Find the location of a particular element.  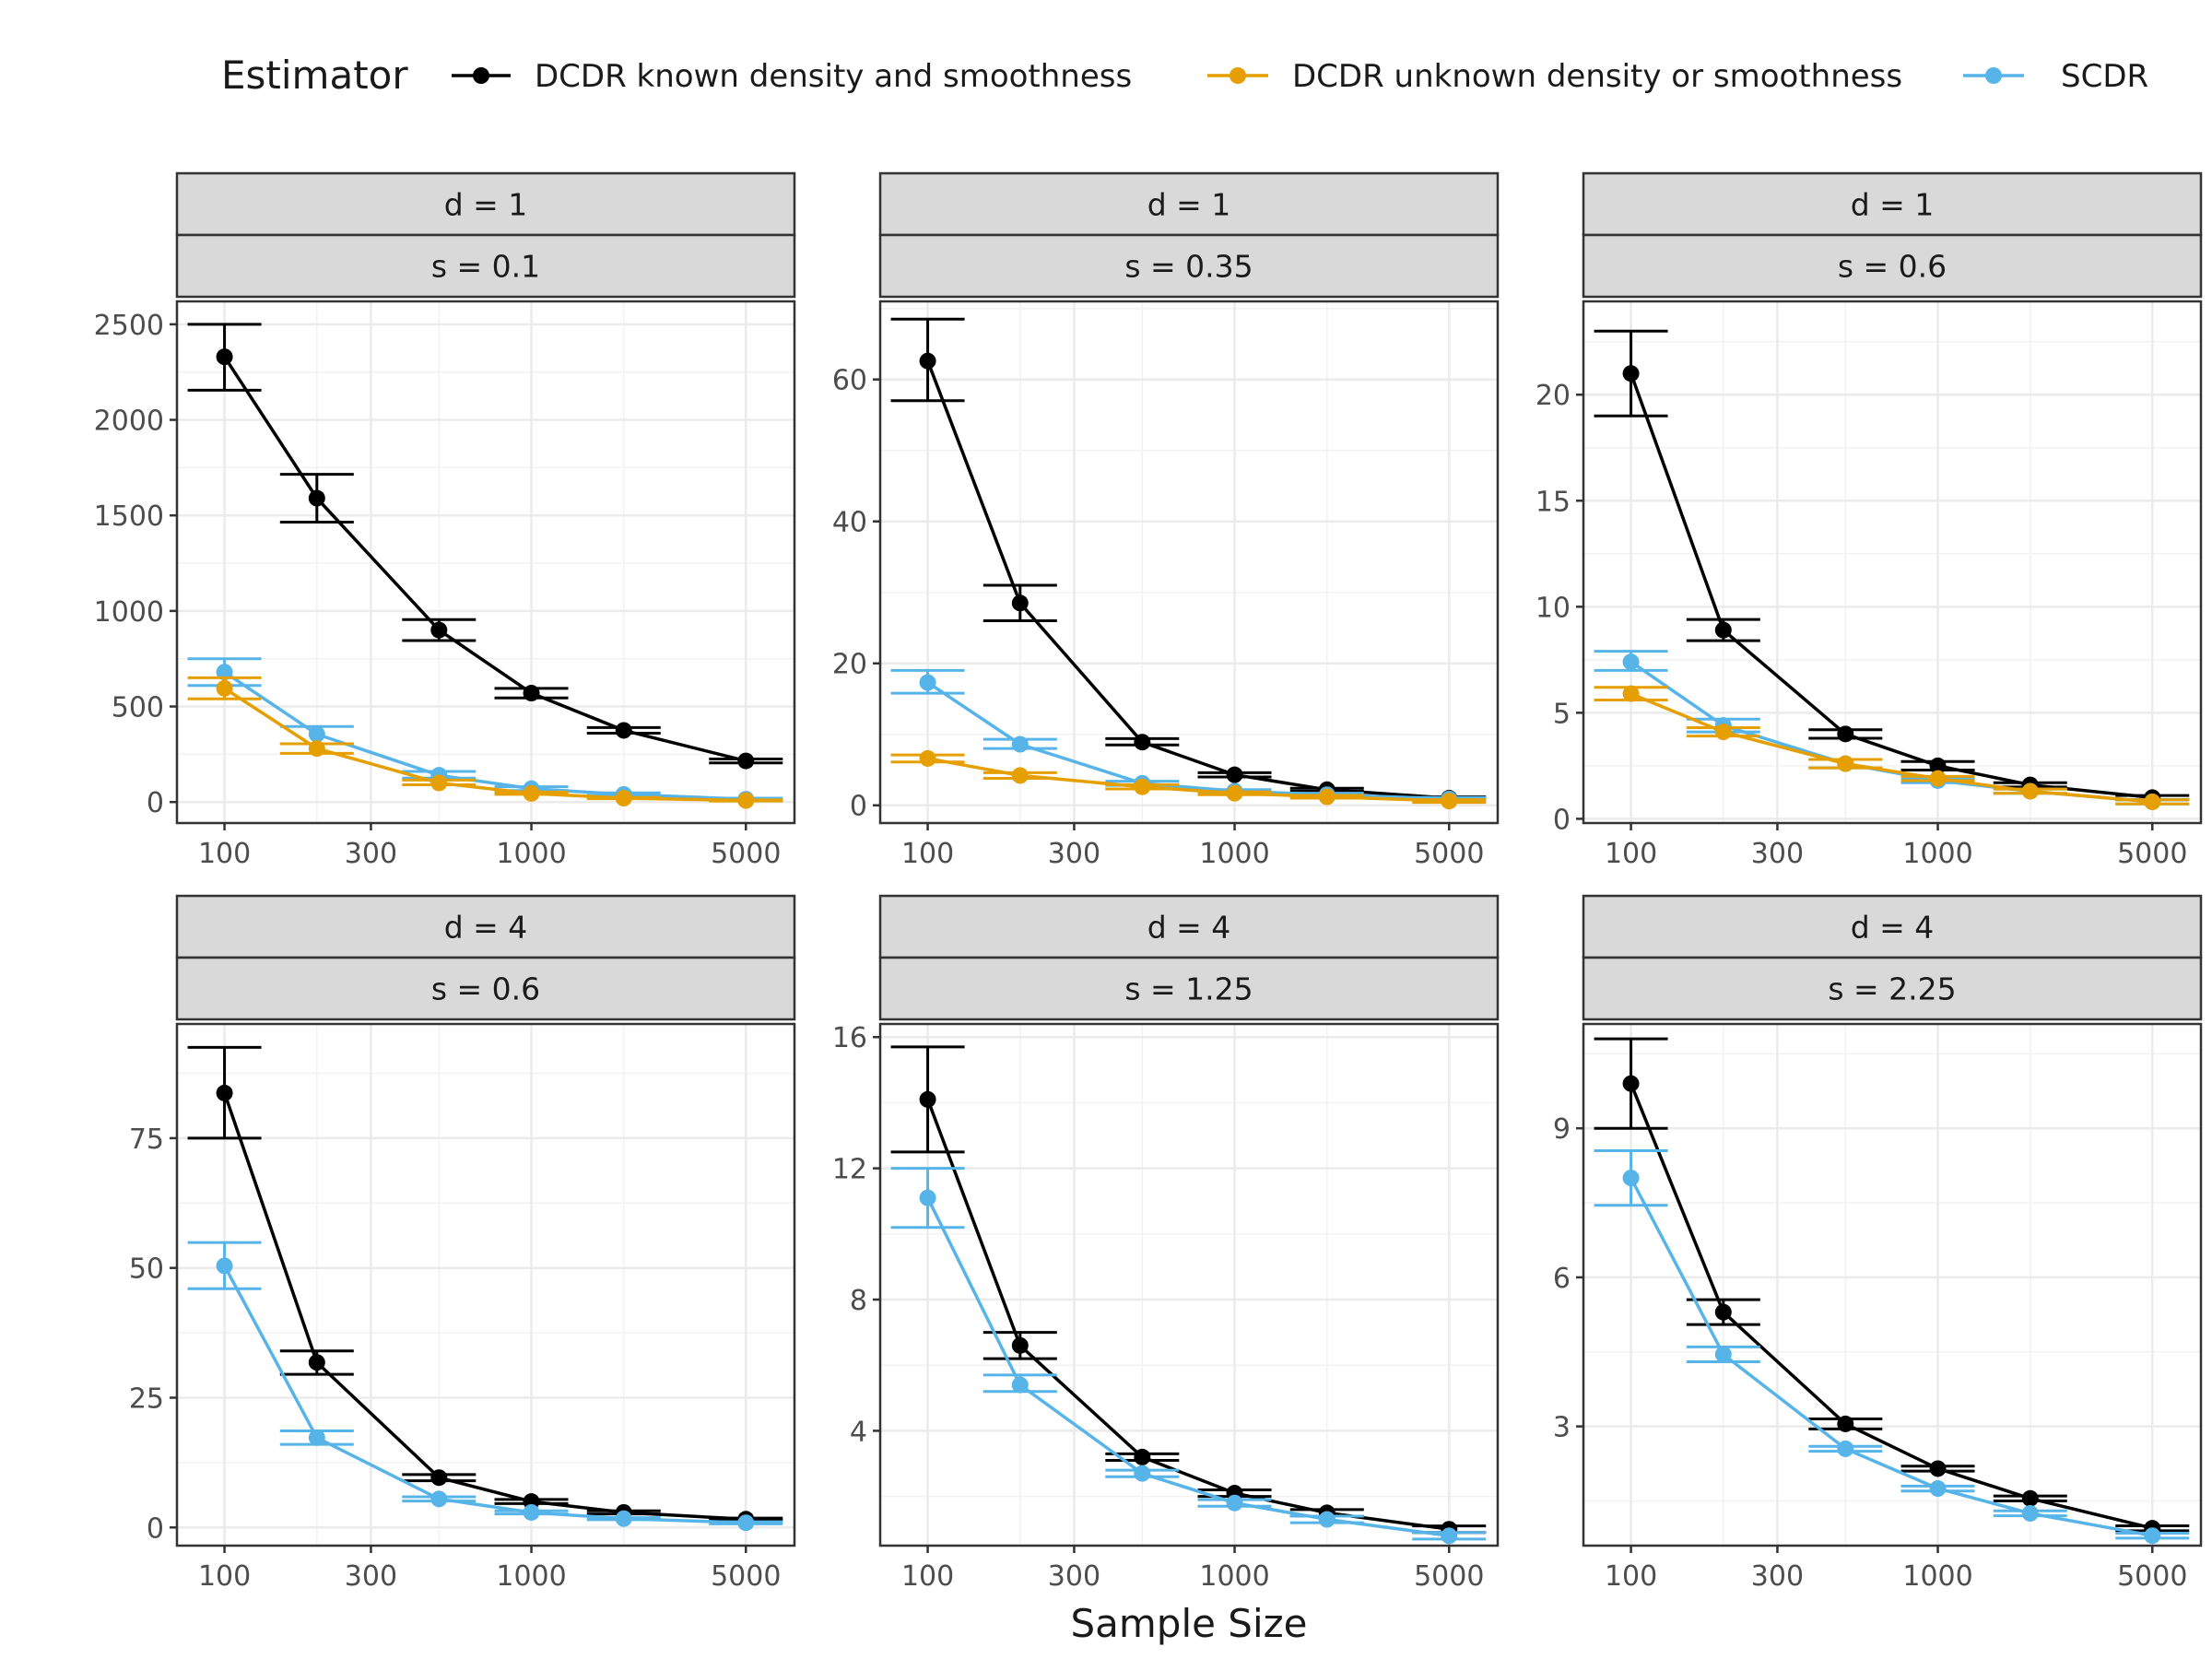

y-tick-label: 5 is located at coordinates (1562, 714).